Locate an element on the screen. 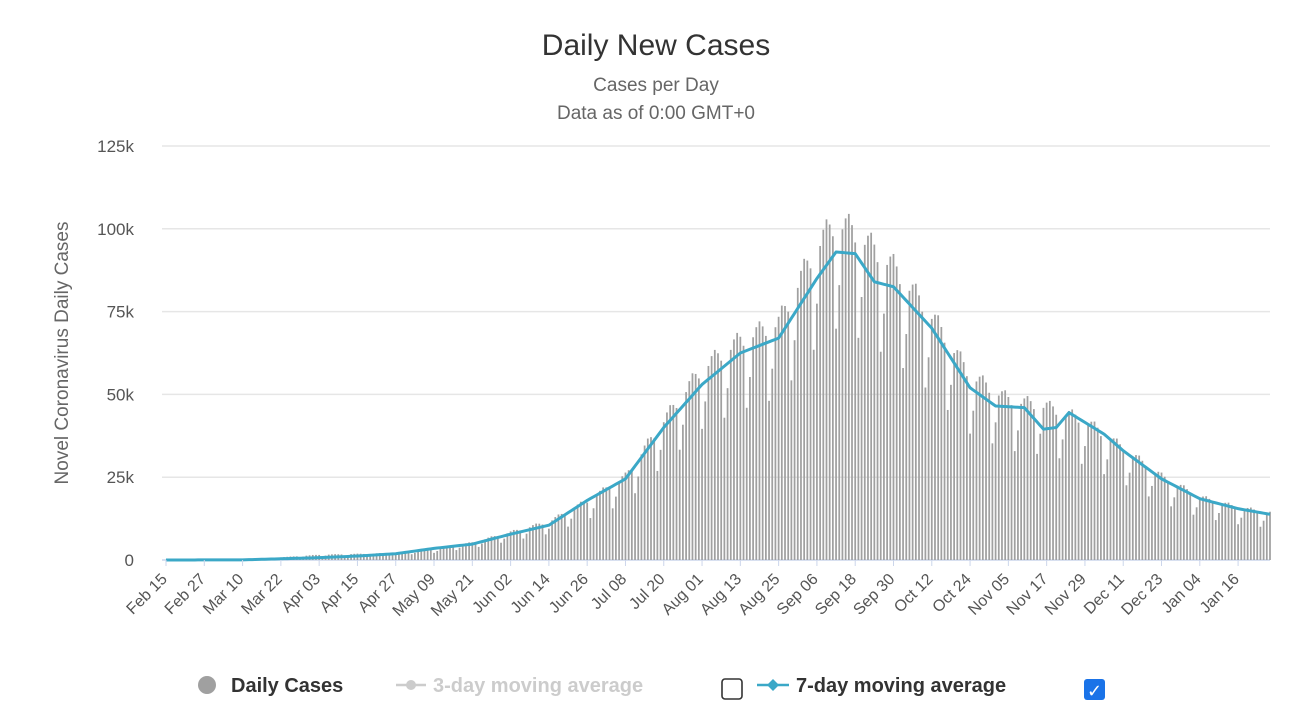 This screenshot has width=1302, height=720. x-tick-label: Apr 15 is located at coordinates (339, 593).